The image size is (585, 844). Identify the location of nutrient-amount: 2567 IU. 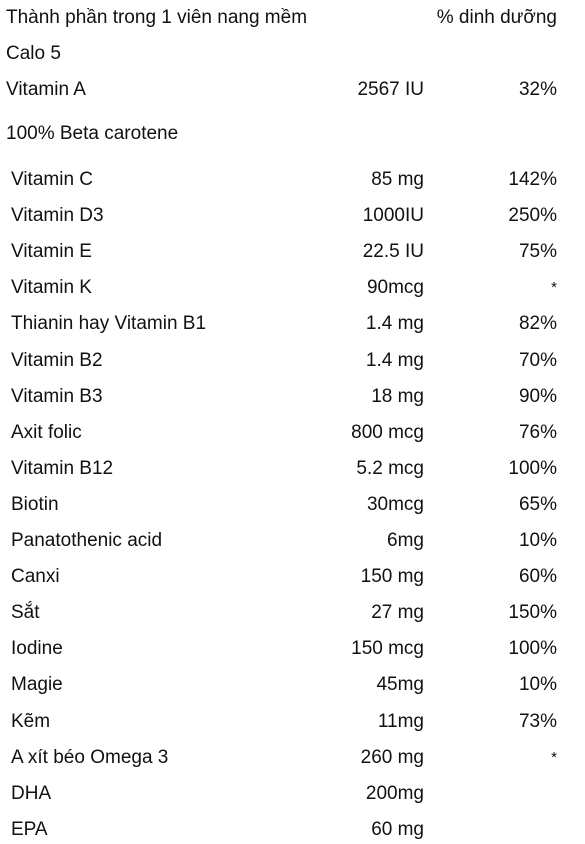
(390, 89).